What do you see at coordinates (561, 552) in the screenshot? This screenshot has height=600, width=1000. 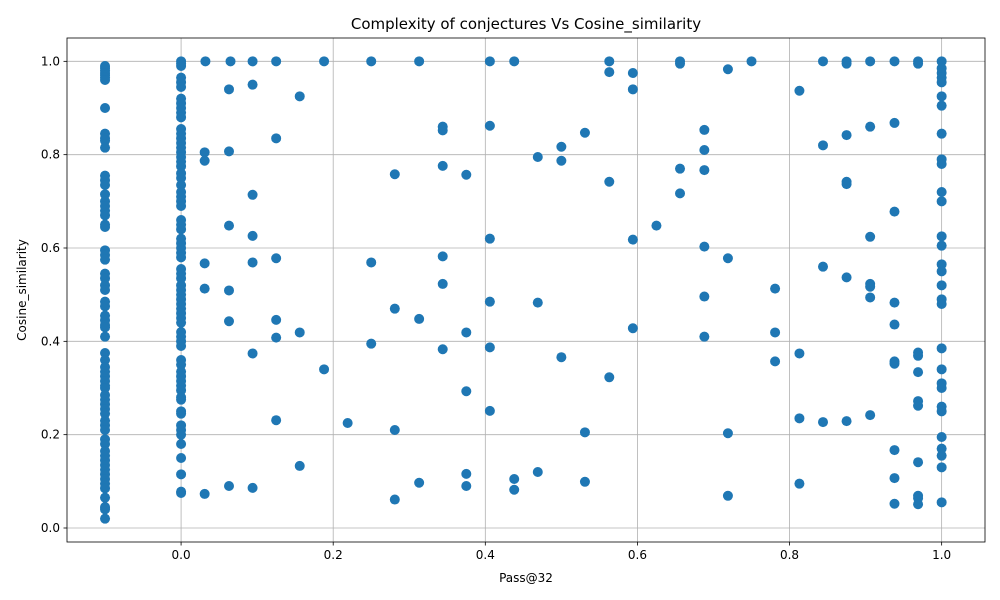 I see `x-axis-ticks: 0.0 0.2 0.4 0.6 0.8 1.0` at bounding box center [561, 552].